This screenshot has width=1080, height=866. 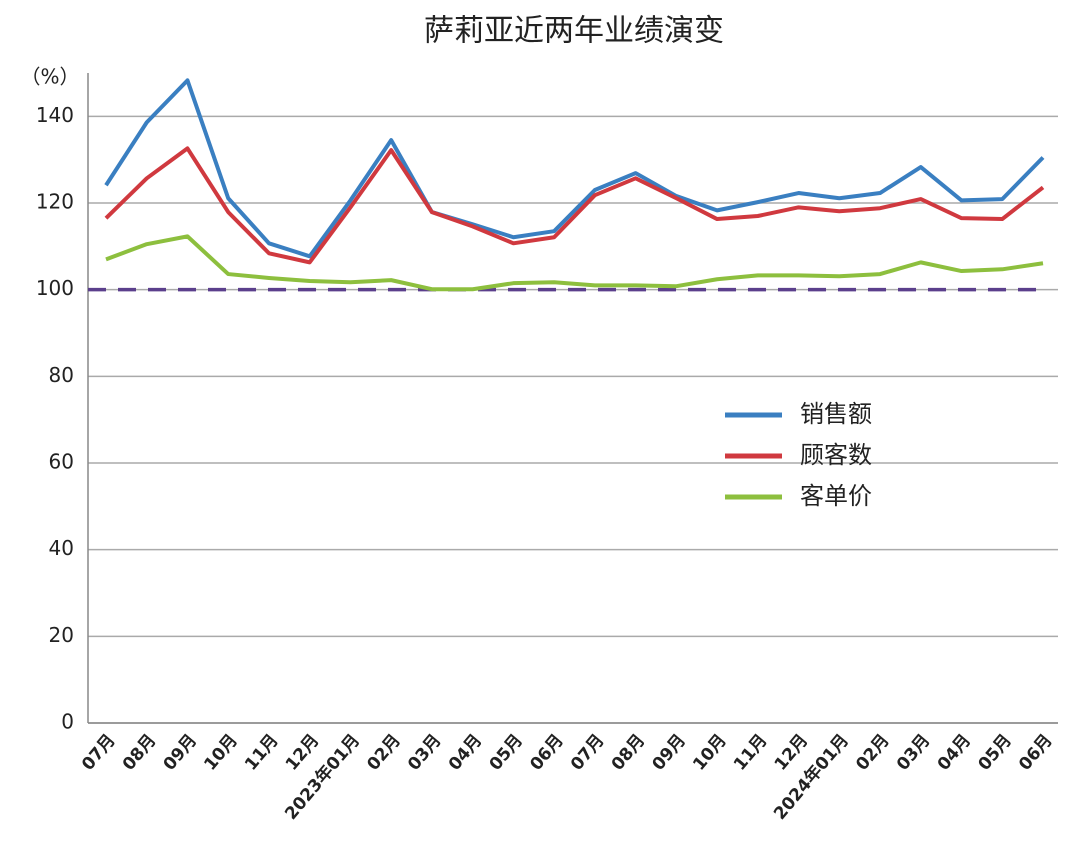 I want to click on y-tick-label: 0, so click(x=67, y=722).